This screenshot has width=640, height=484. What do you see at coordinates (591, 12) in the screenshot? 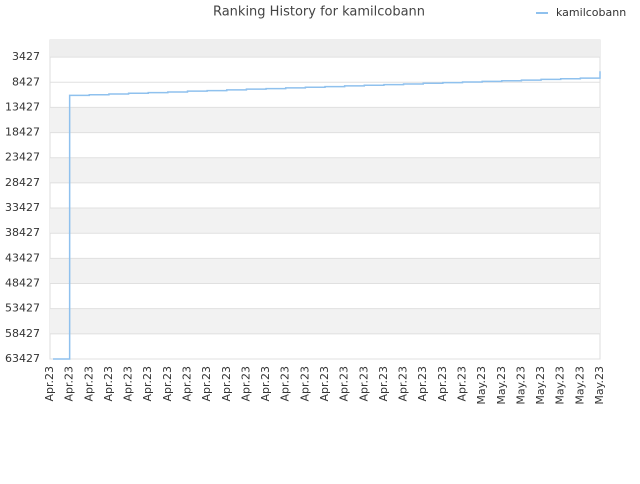
I see `legend-label: kamilcobann` at bounding box center [591, 12].